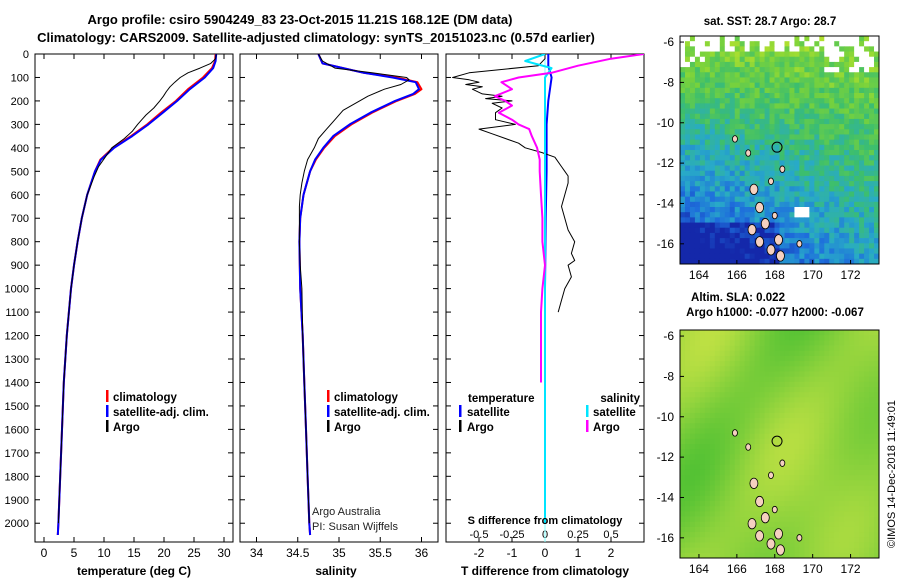 This screenshot has height=580, width=900. I want to click on map-x-tick-label: 164, so click(699, 569).